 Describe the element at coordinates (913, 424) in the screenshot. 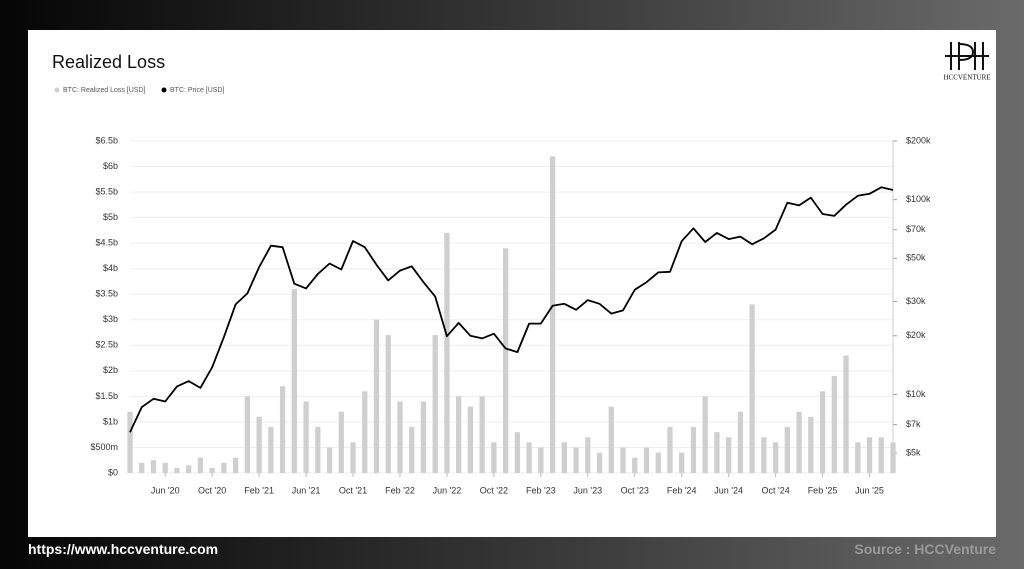

I see `y2-tick-label: $7k` at that location.